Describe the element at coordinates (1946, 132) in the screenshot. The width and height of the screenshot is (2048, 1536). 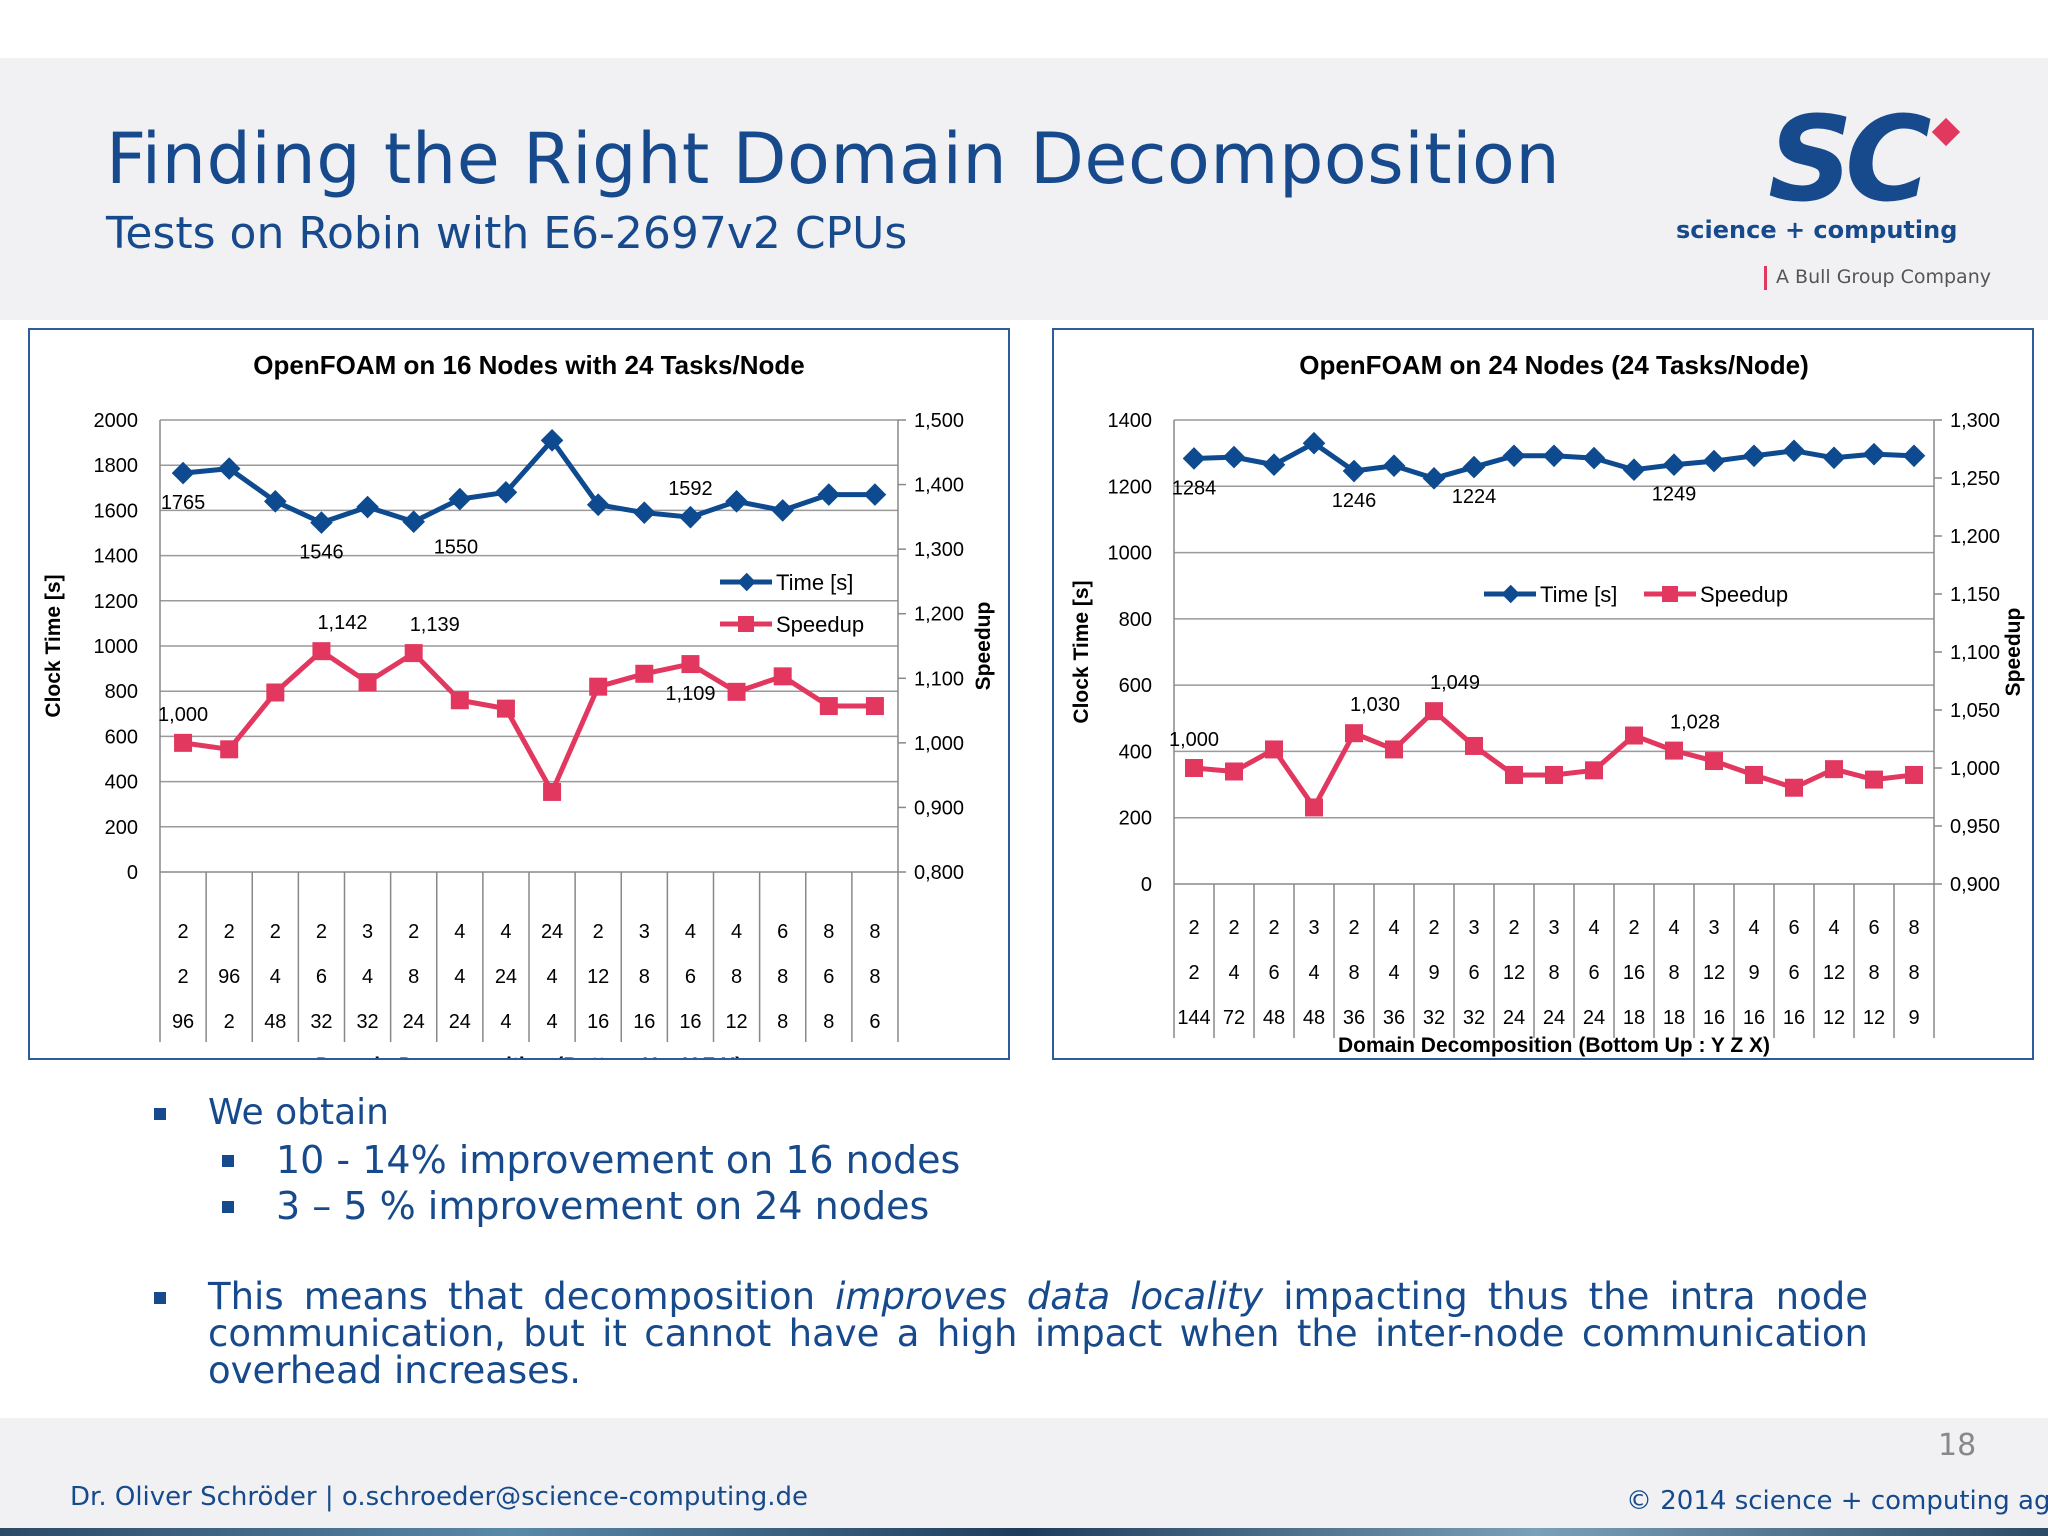
I see `logo-accent-dot` at that location.